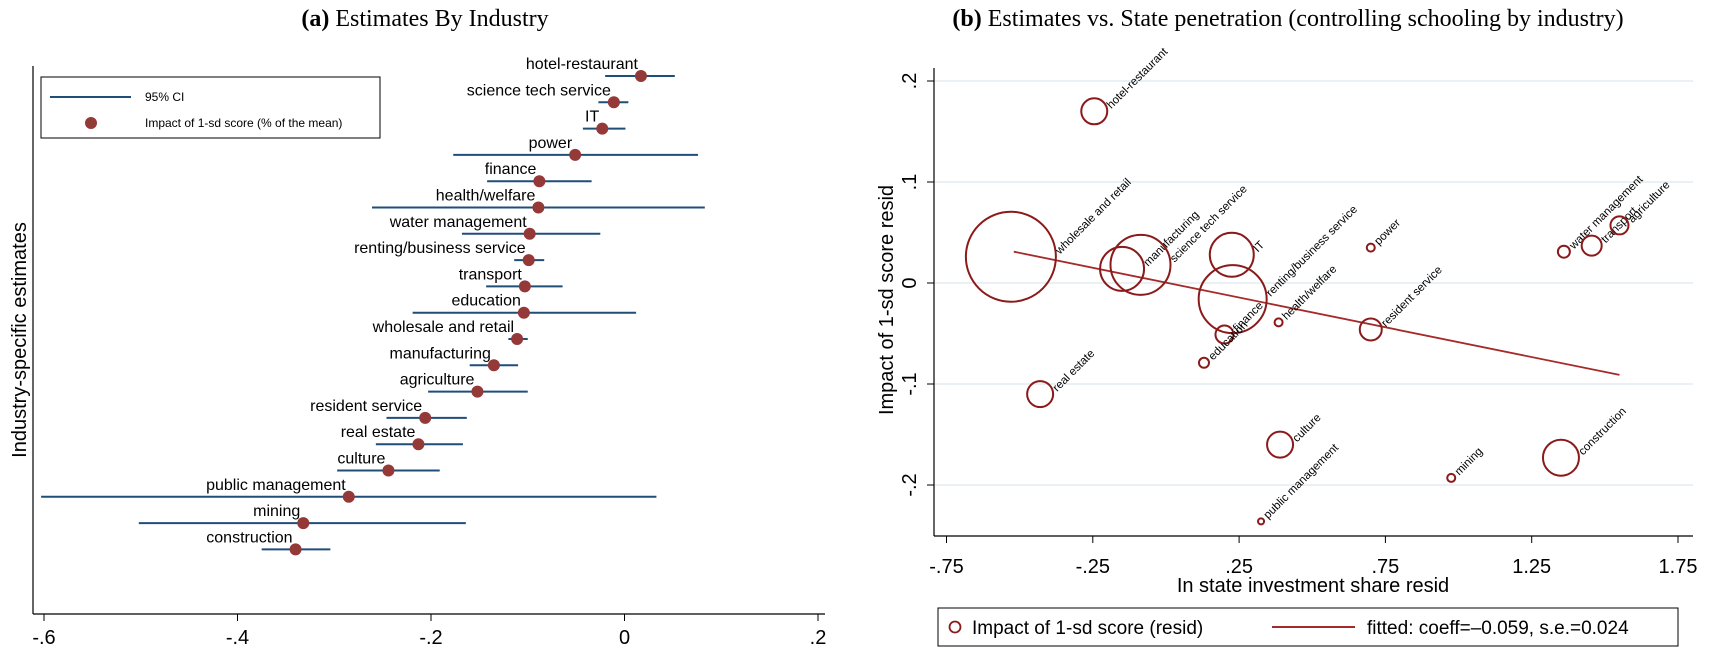 Image resolution: width=1711 pixels, height=652 pixels. I want to click on bubble-label: culture, so click(1307, 428).